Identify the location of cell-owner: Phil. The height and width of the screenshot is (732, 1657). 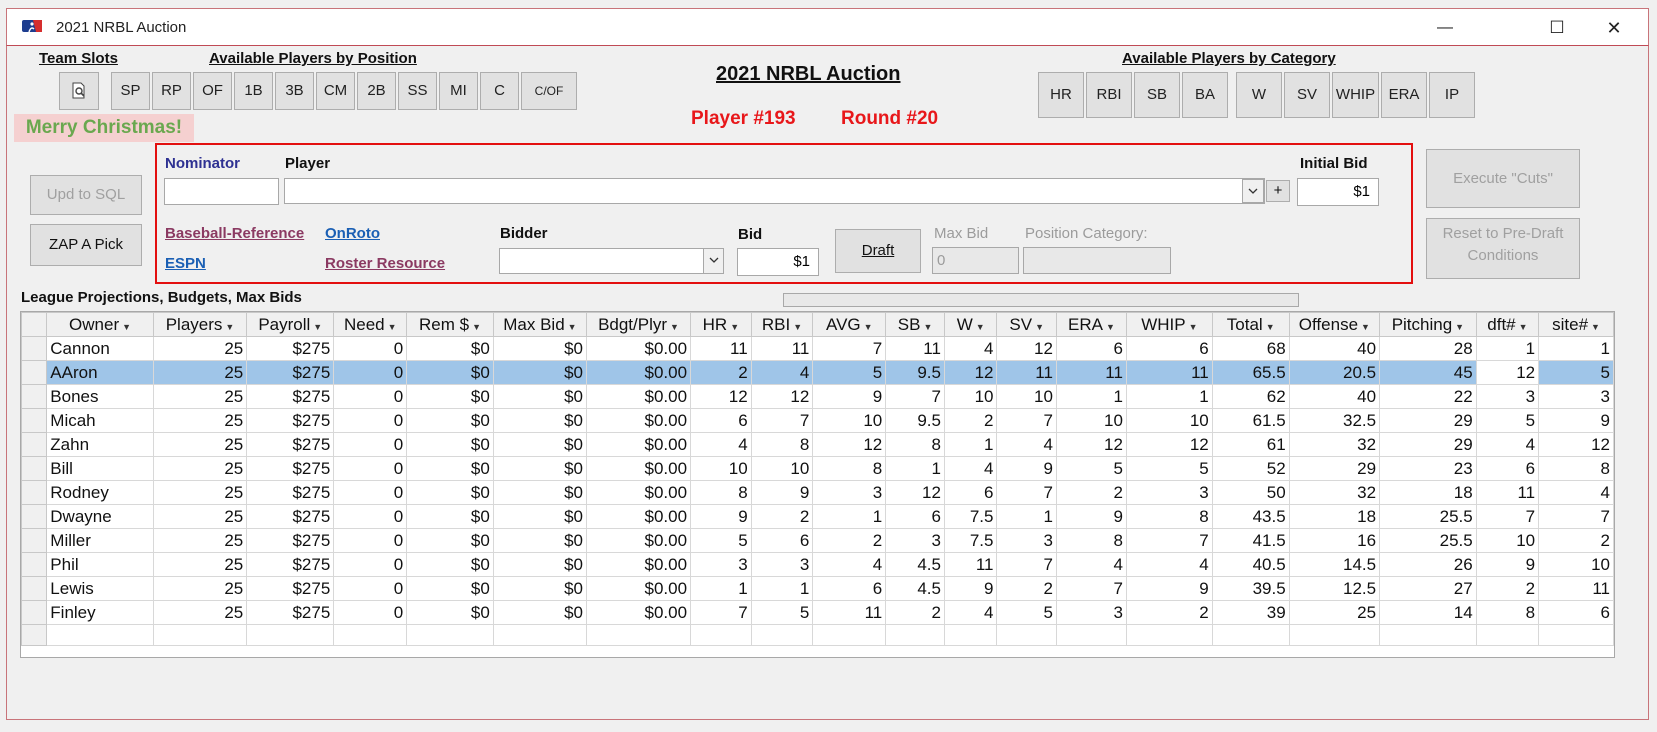
(100, 564).